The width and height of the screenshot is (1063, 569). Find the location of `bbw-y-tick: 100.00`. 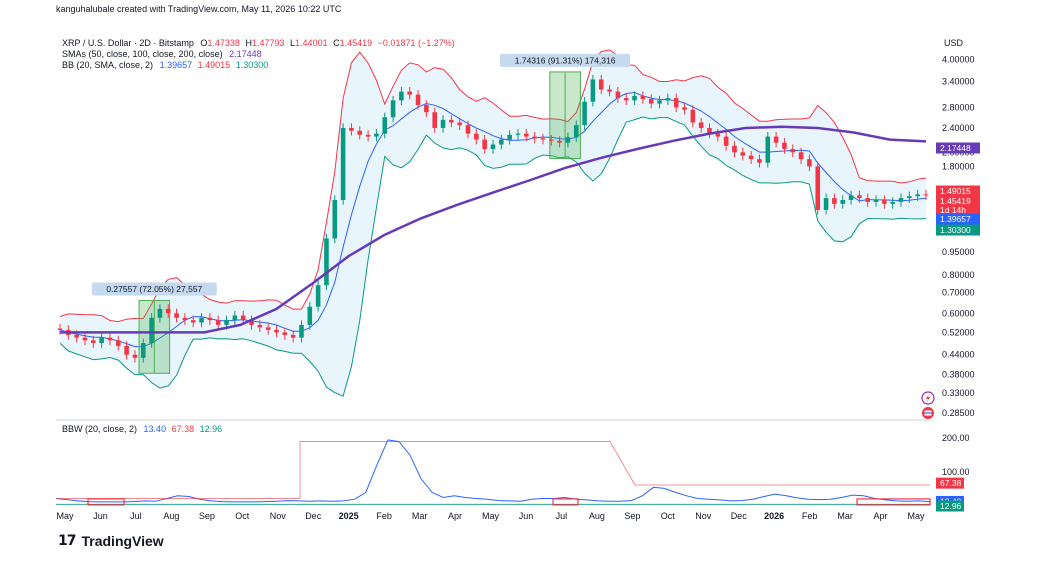

bbw-y-tick: 100.00 is located at coordinates (956, 472).